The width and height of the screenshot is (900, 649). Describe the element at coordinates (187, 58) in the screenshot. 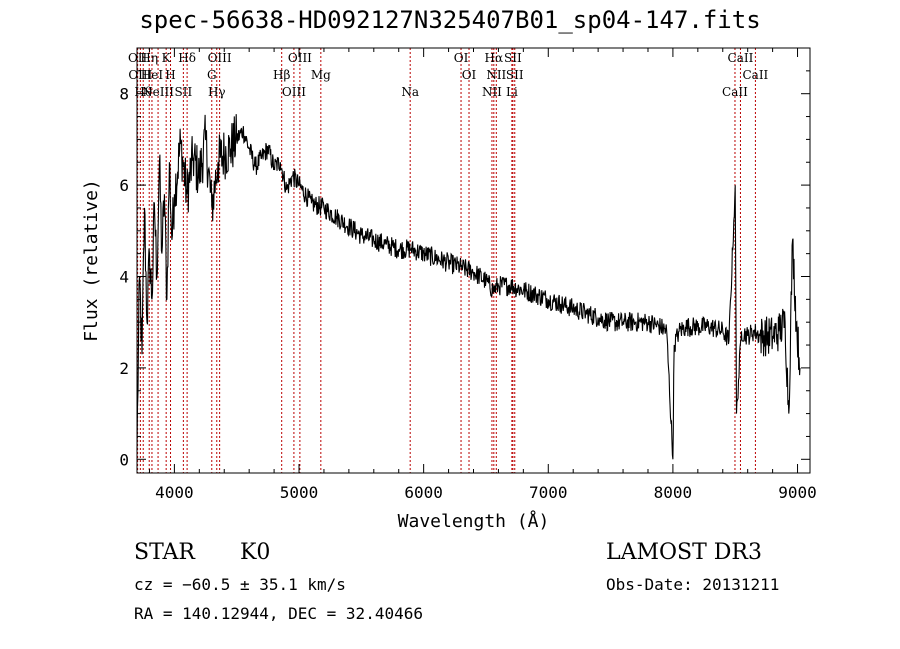

I see `line-label: Hδ` at that location.